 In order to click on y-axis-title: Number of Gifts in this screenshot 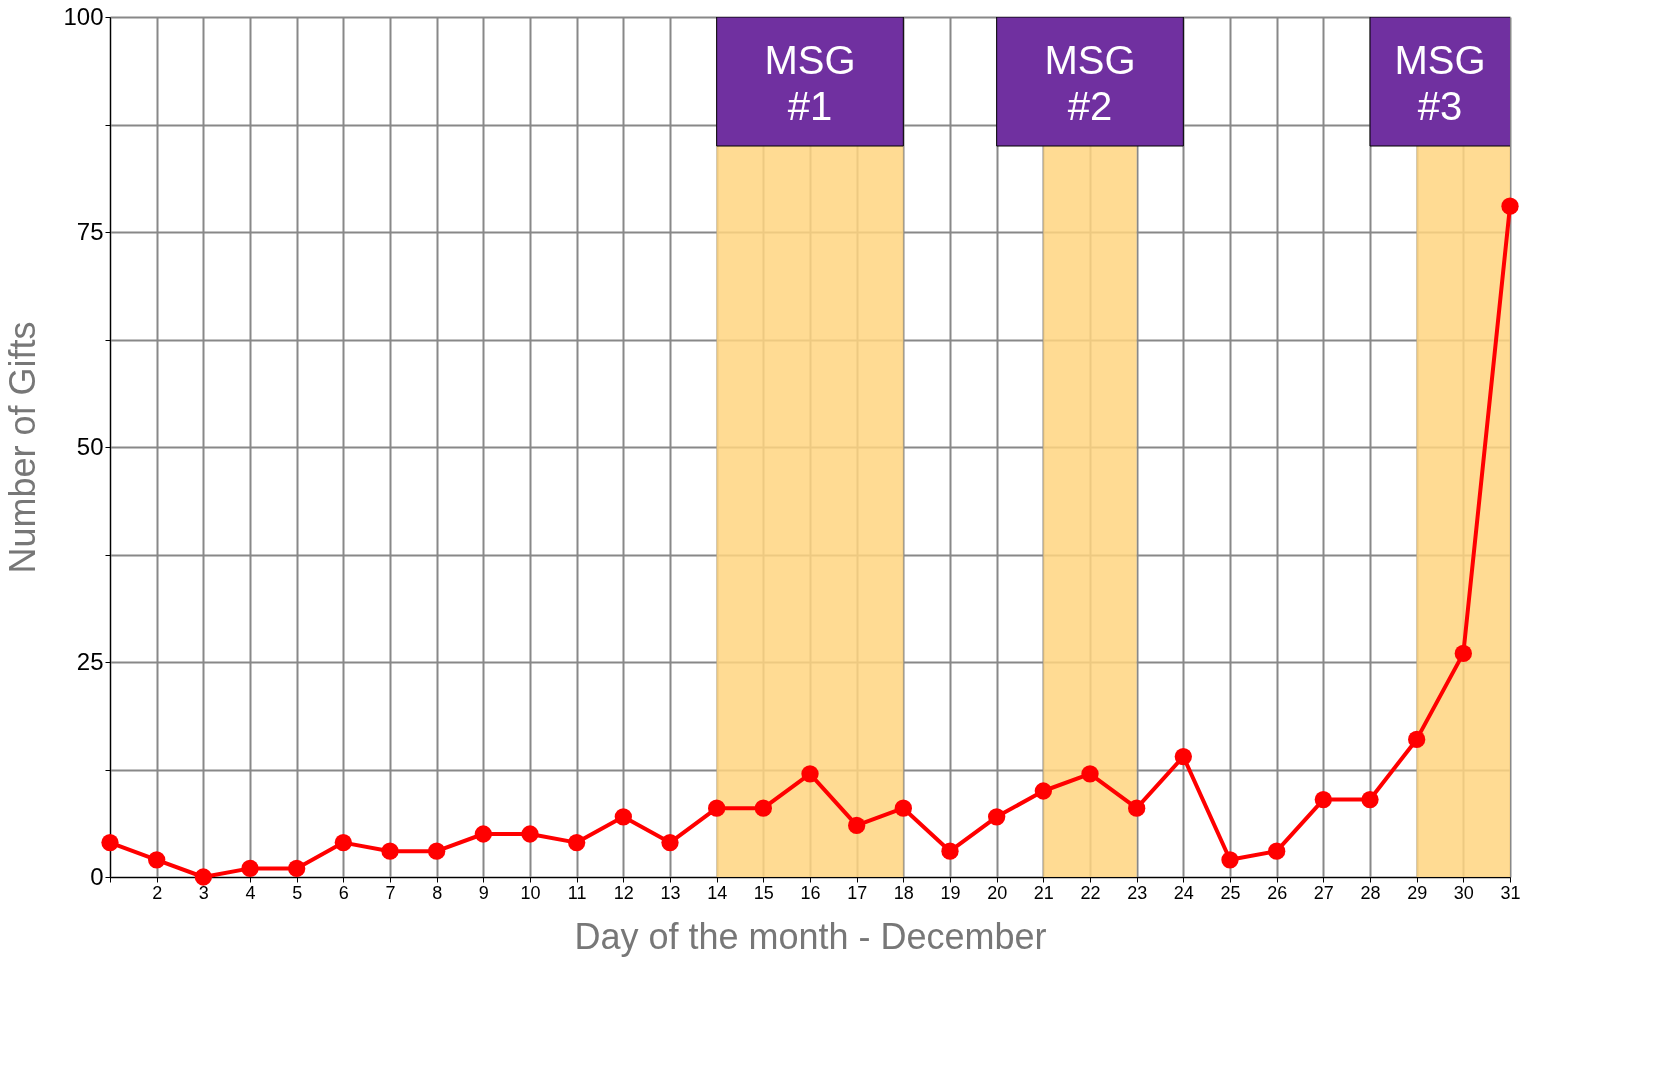, I will do `click(23, 447)`.